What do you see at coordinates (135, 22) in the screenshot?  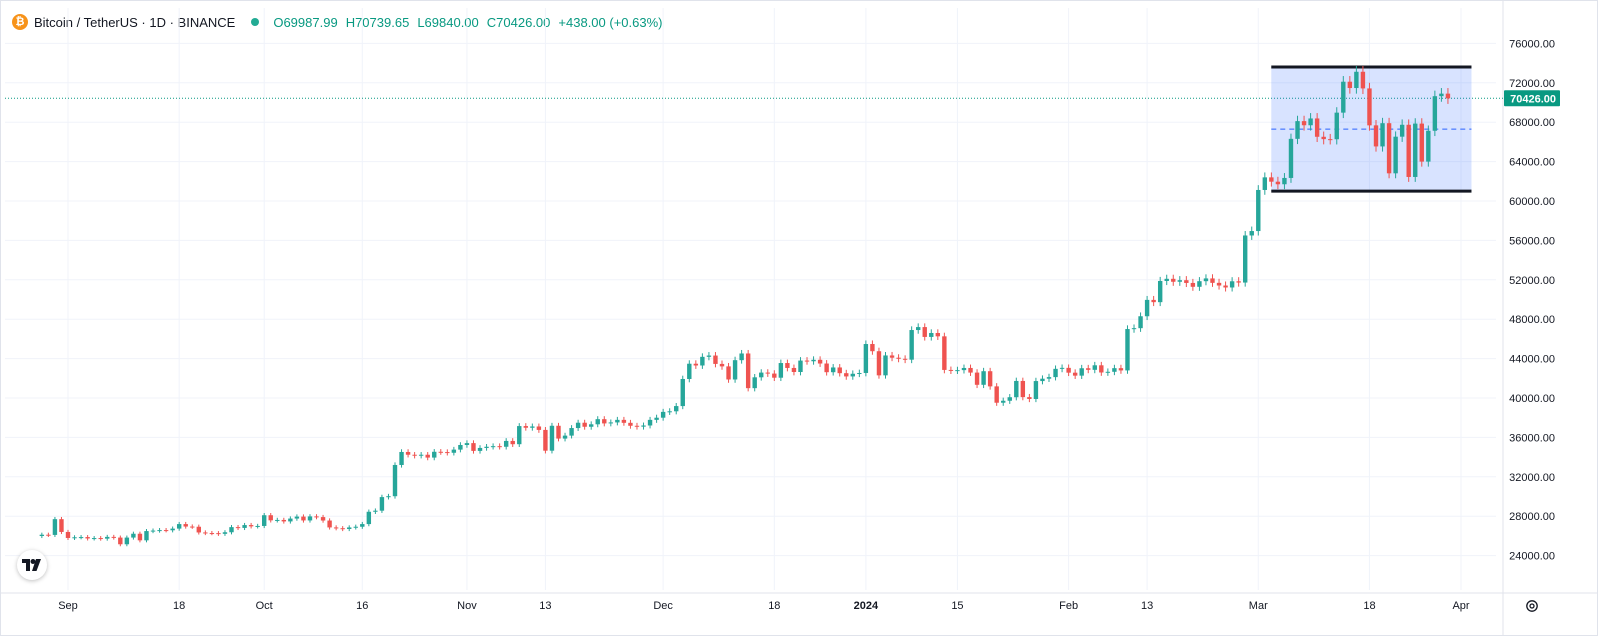 I see `symbol-title: Bitcoin / TetherUS · 1D · BINANCE` at bounding box center [135, 22].